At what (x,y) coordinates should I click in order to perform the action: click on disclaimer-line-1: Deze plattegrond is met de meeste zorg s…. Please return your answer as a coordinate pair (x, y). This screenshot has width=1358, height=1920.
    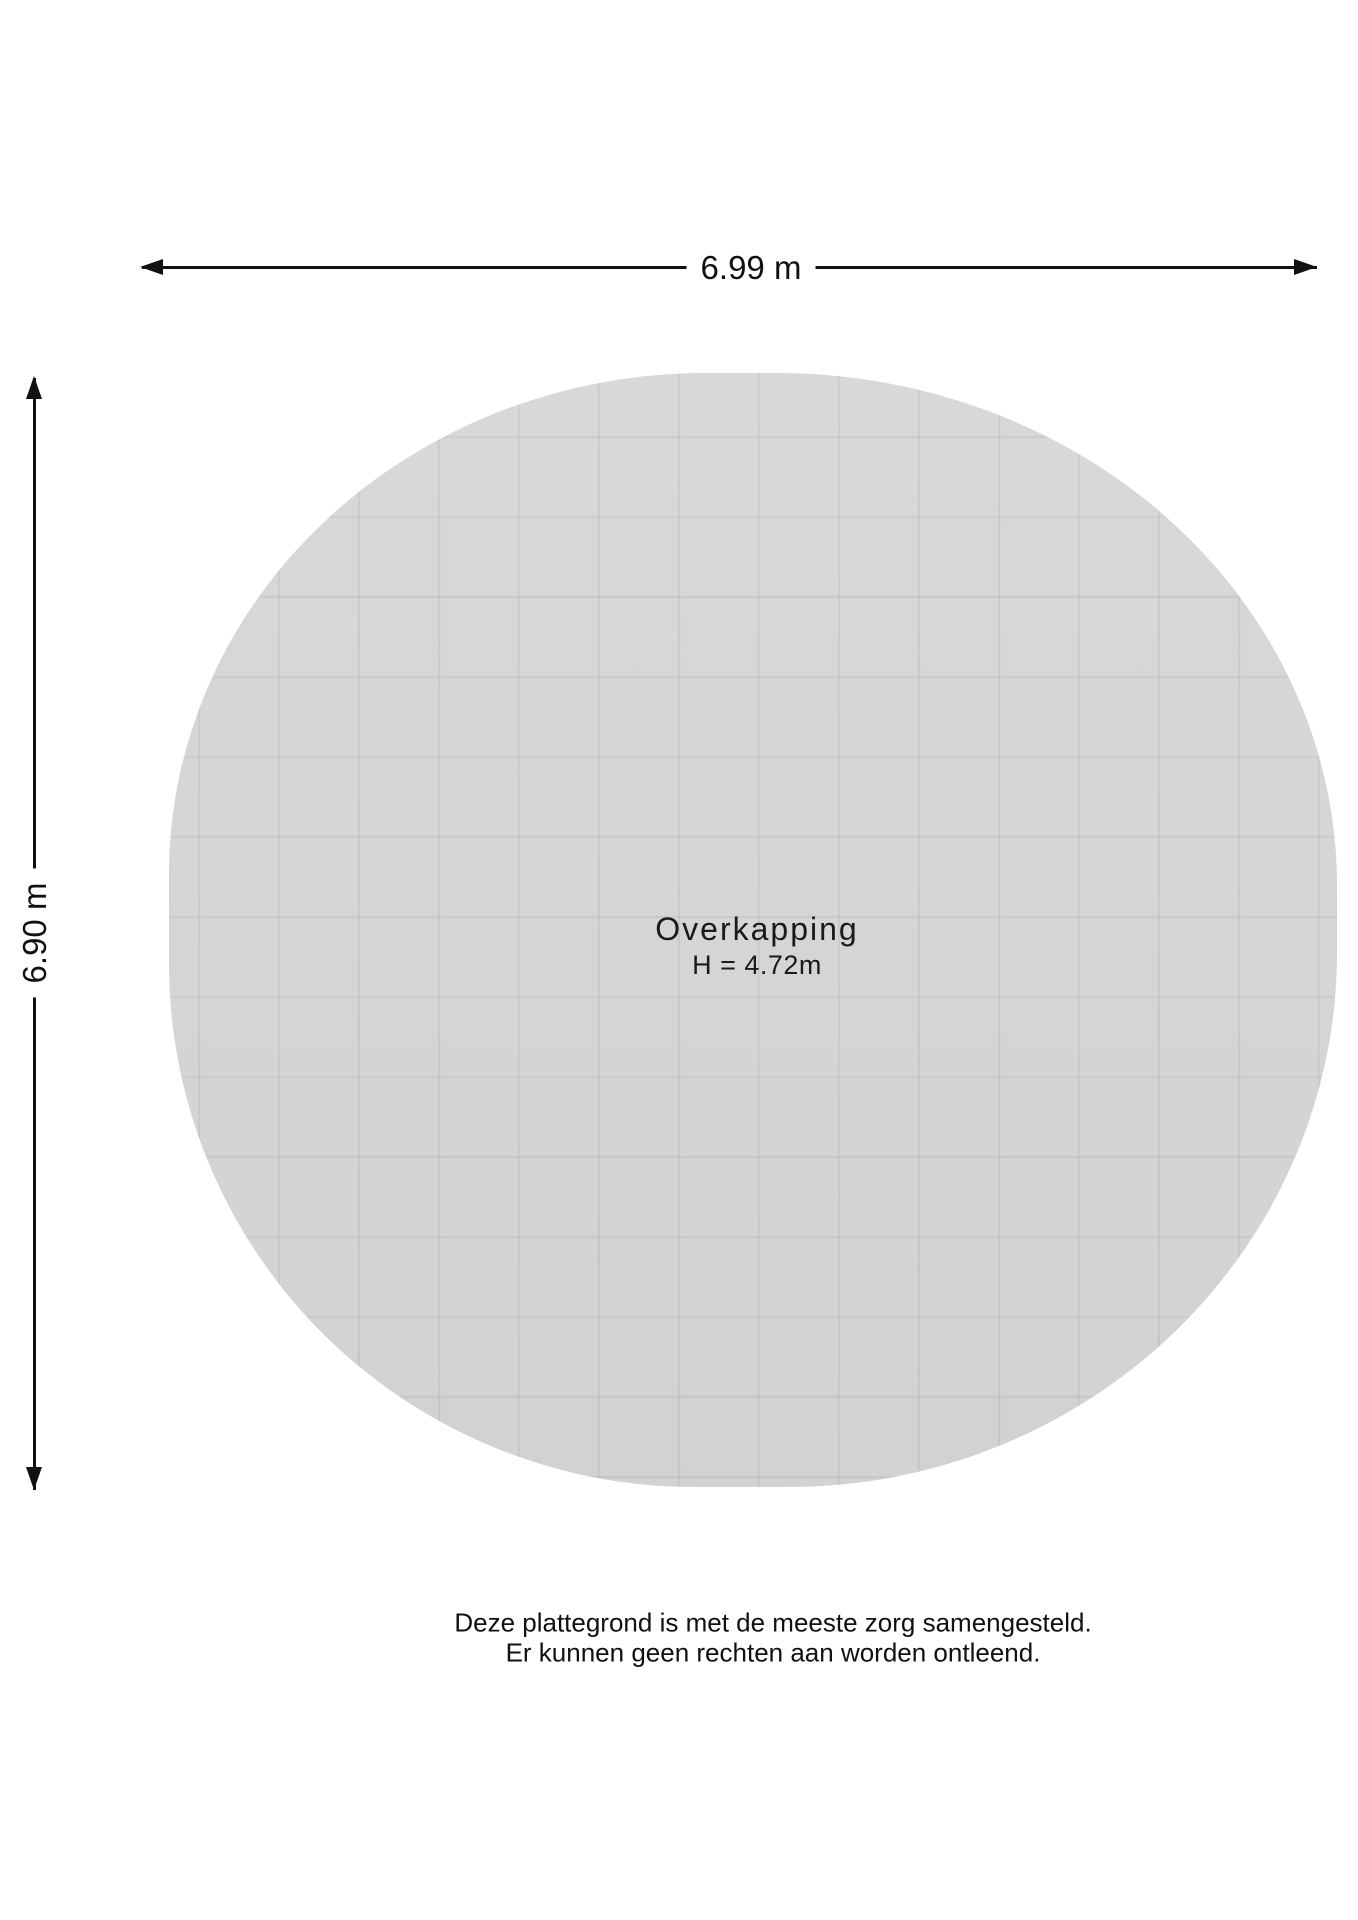
    Looking at the image, I should click on (773, 1622).